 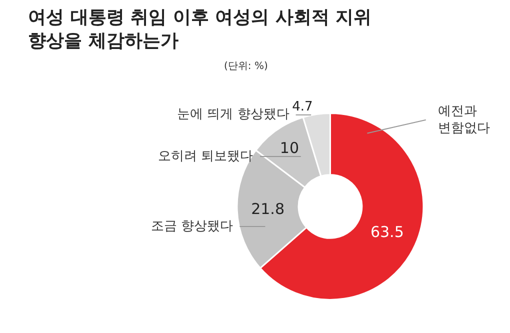 What do you see at coordinates (302, 106) in the screenshot?
I see `data-label: 4.7` at bounding box center [302, 106].